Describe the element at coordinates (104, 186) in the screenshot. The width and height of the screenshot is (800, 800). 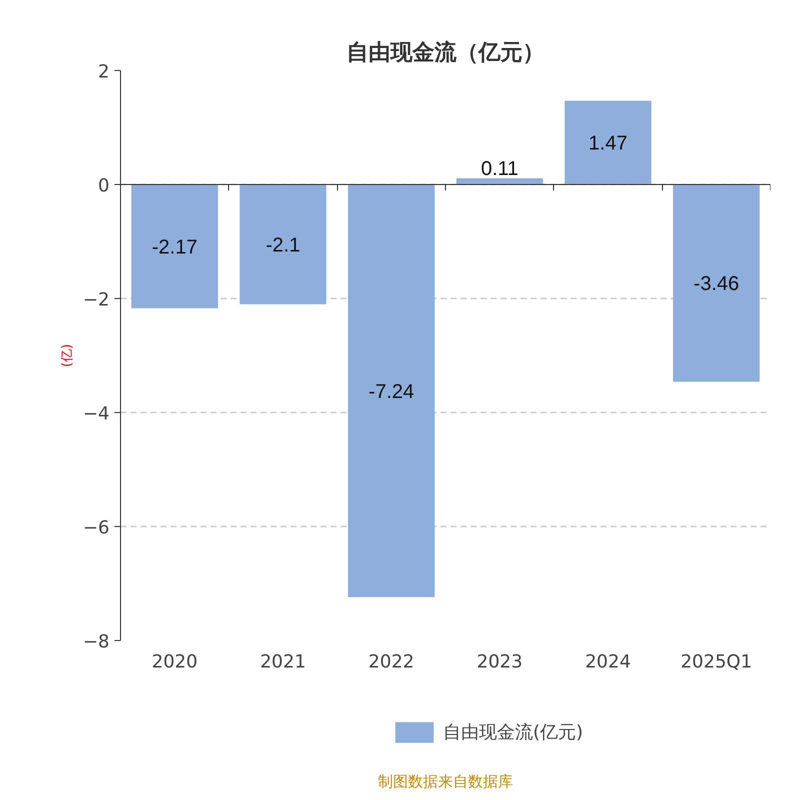
I see `y-tick-label: 0` at that location.